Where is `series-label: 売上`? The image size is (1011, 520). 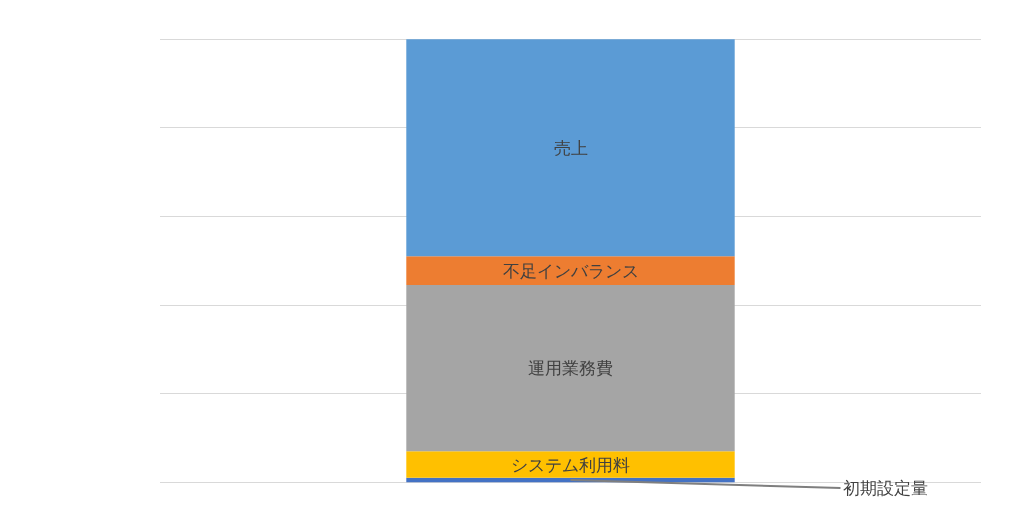
series-label: 売上 is located at coordinates (570, 147).